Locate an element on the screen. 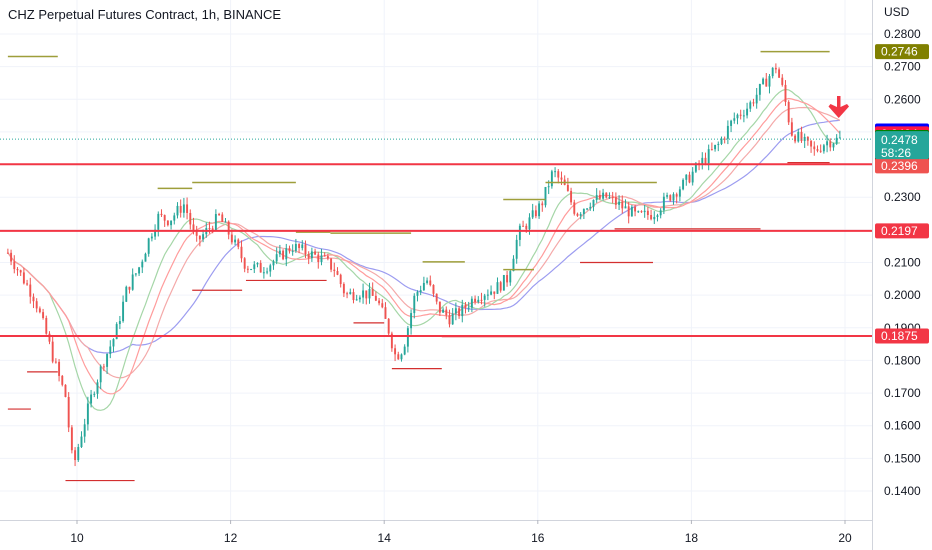 This screenshot has height=550, width=932. price-tag: 0.2396 is located at coordinates (902, 166).